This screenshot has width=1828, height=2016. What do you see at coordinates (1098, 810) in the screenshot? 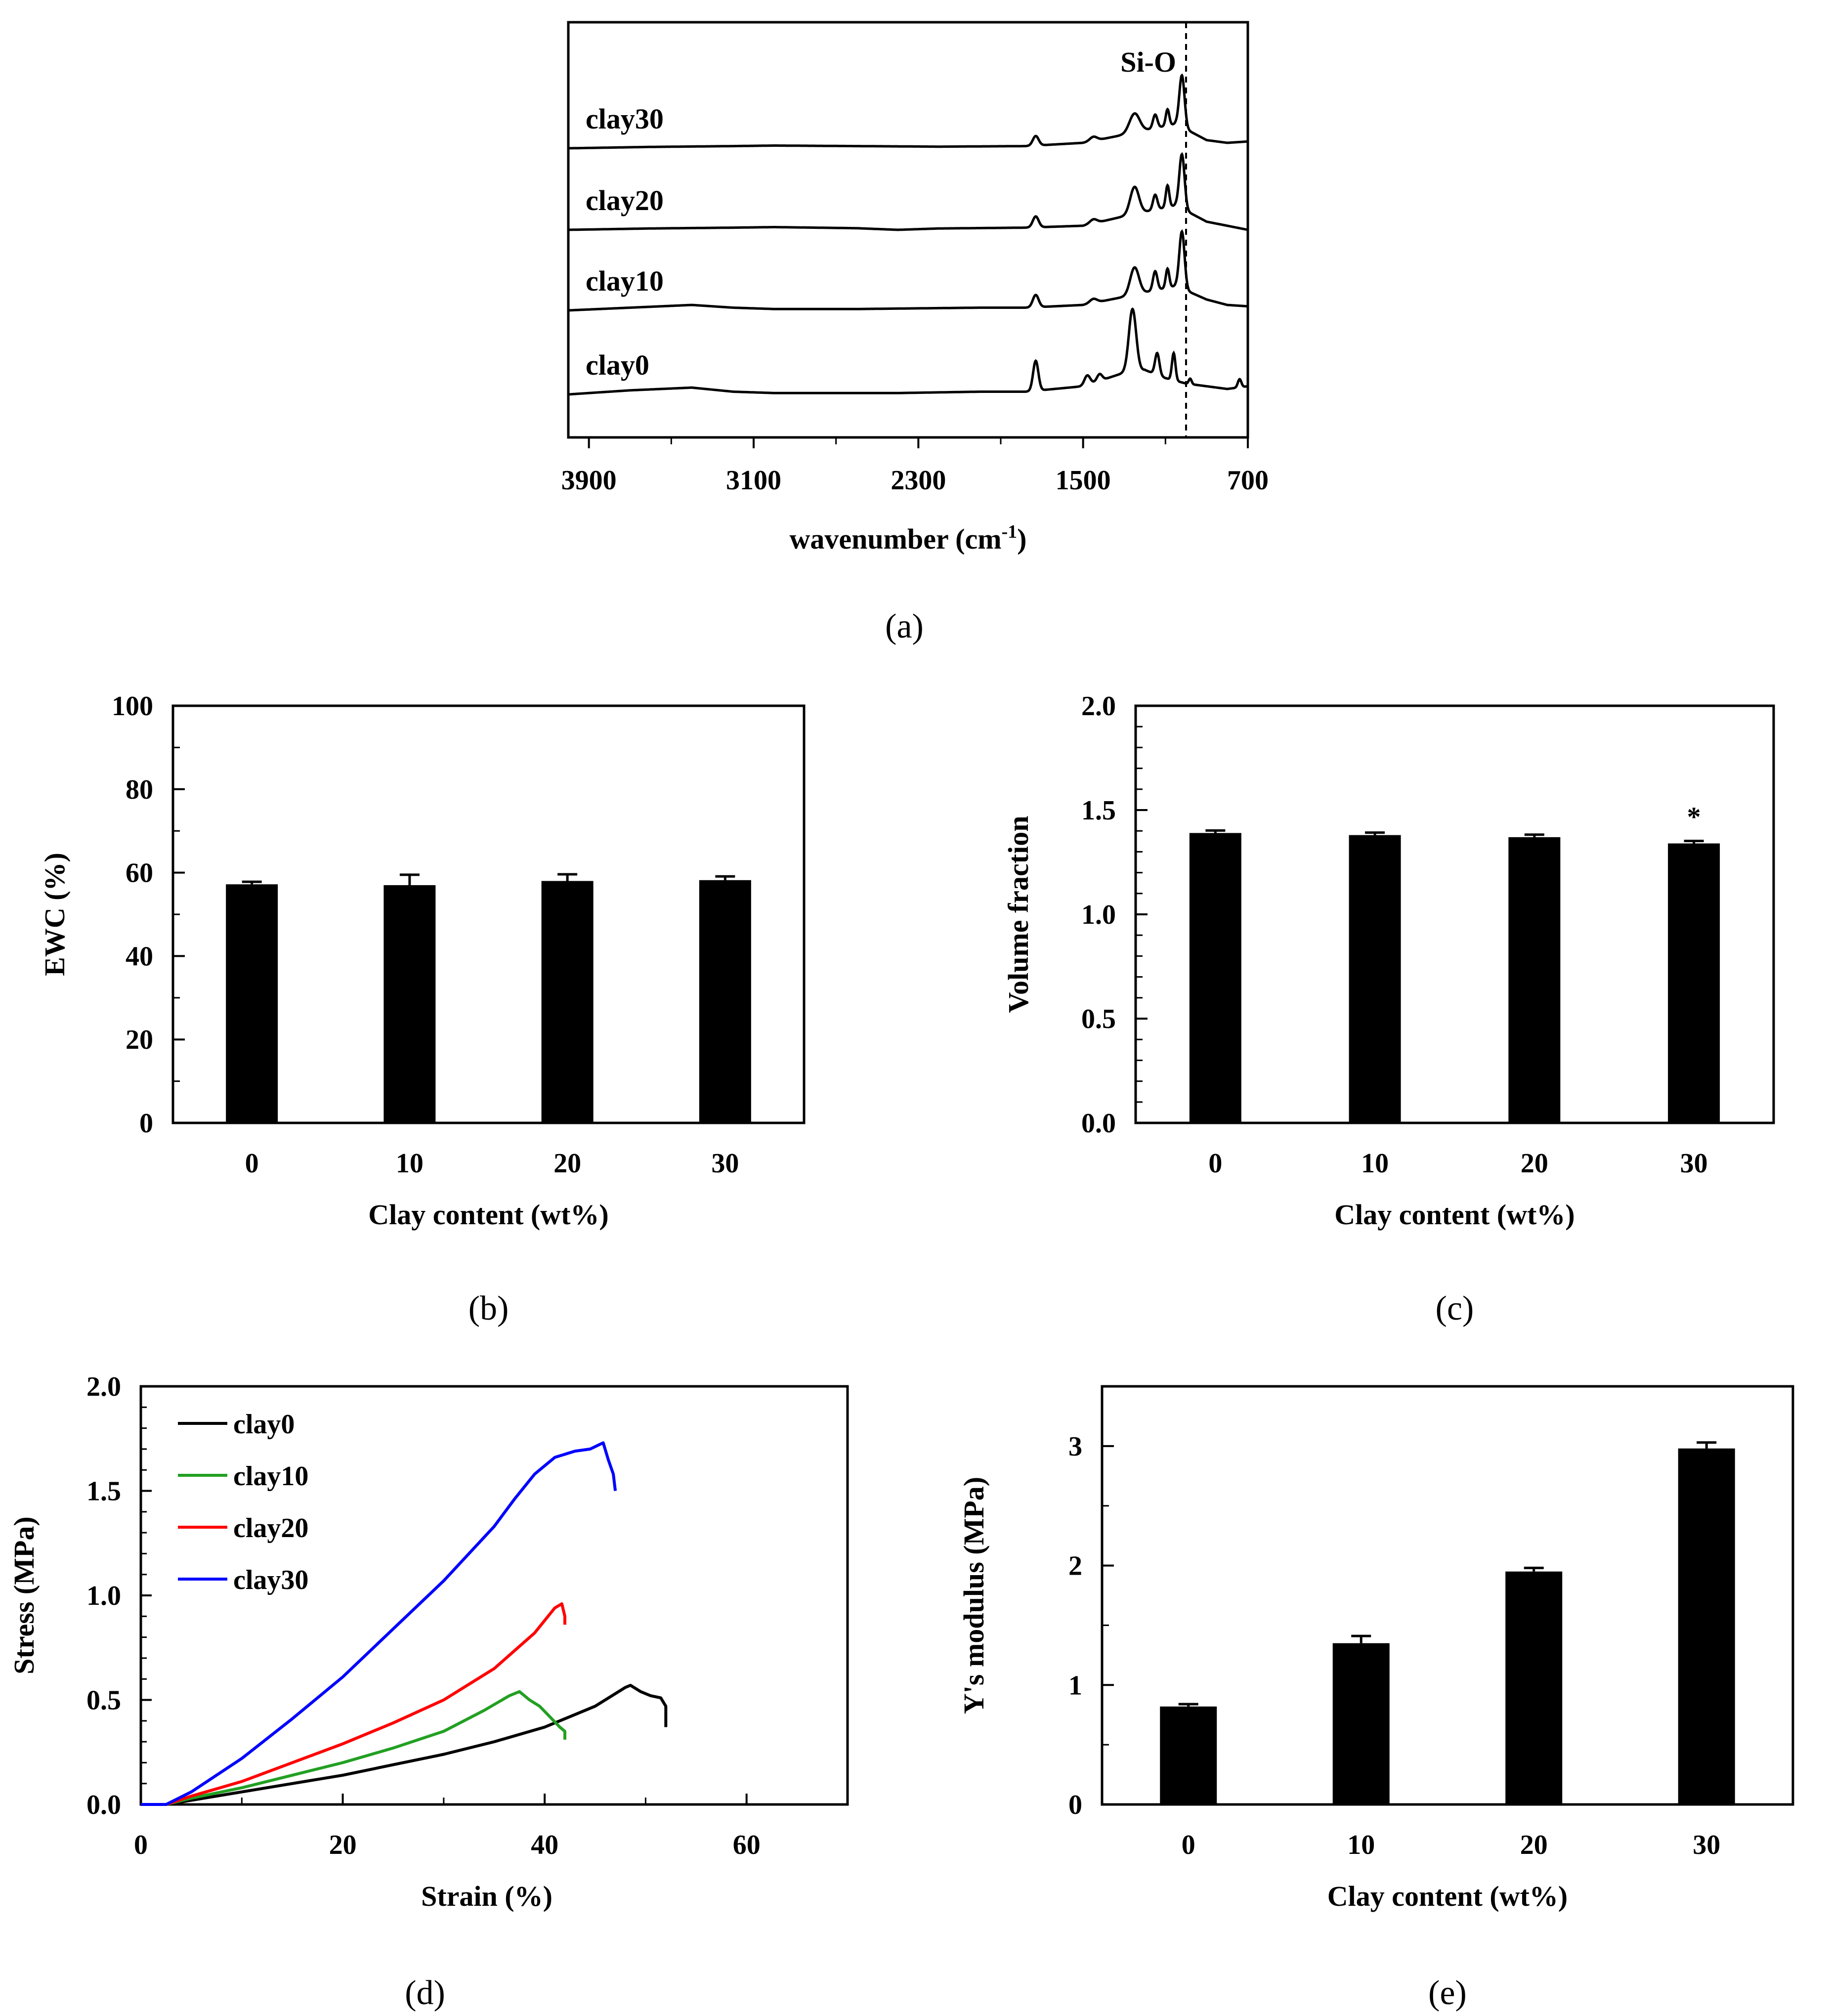
I see `y-tick-label-c: 1.5` at bounding box center [1098, 810].